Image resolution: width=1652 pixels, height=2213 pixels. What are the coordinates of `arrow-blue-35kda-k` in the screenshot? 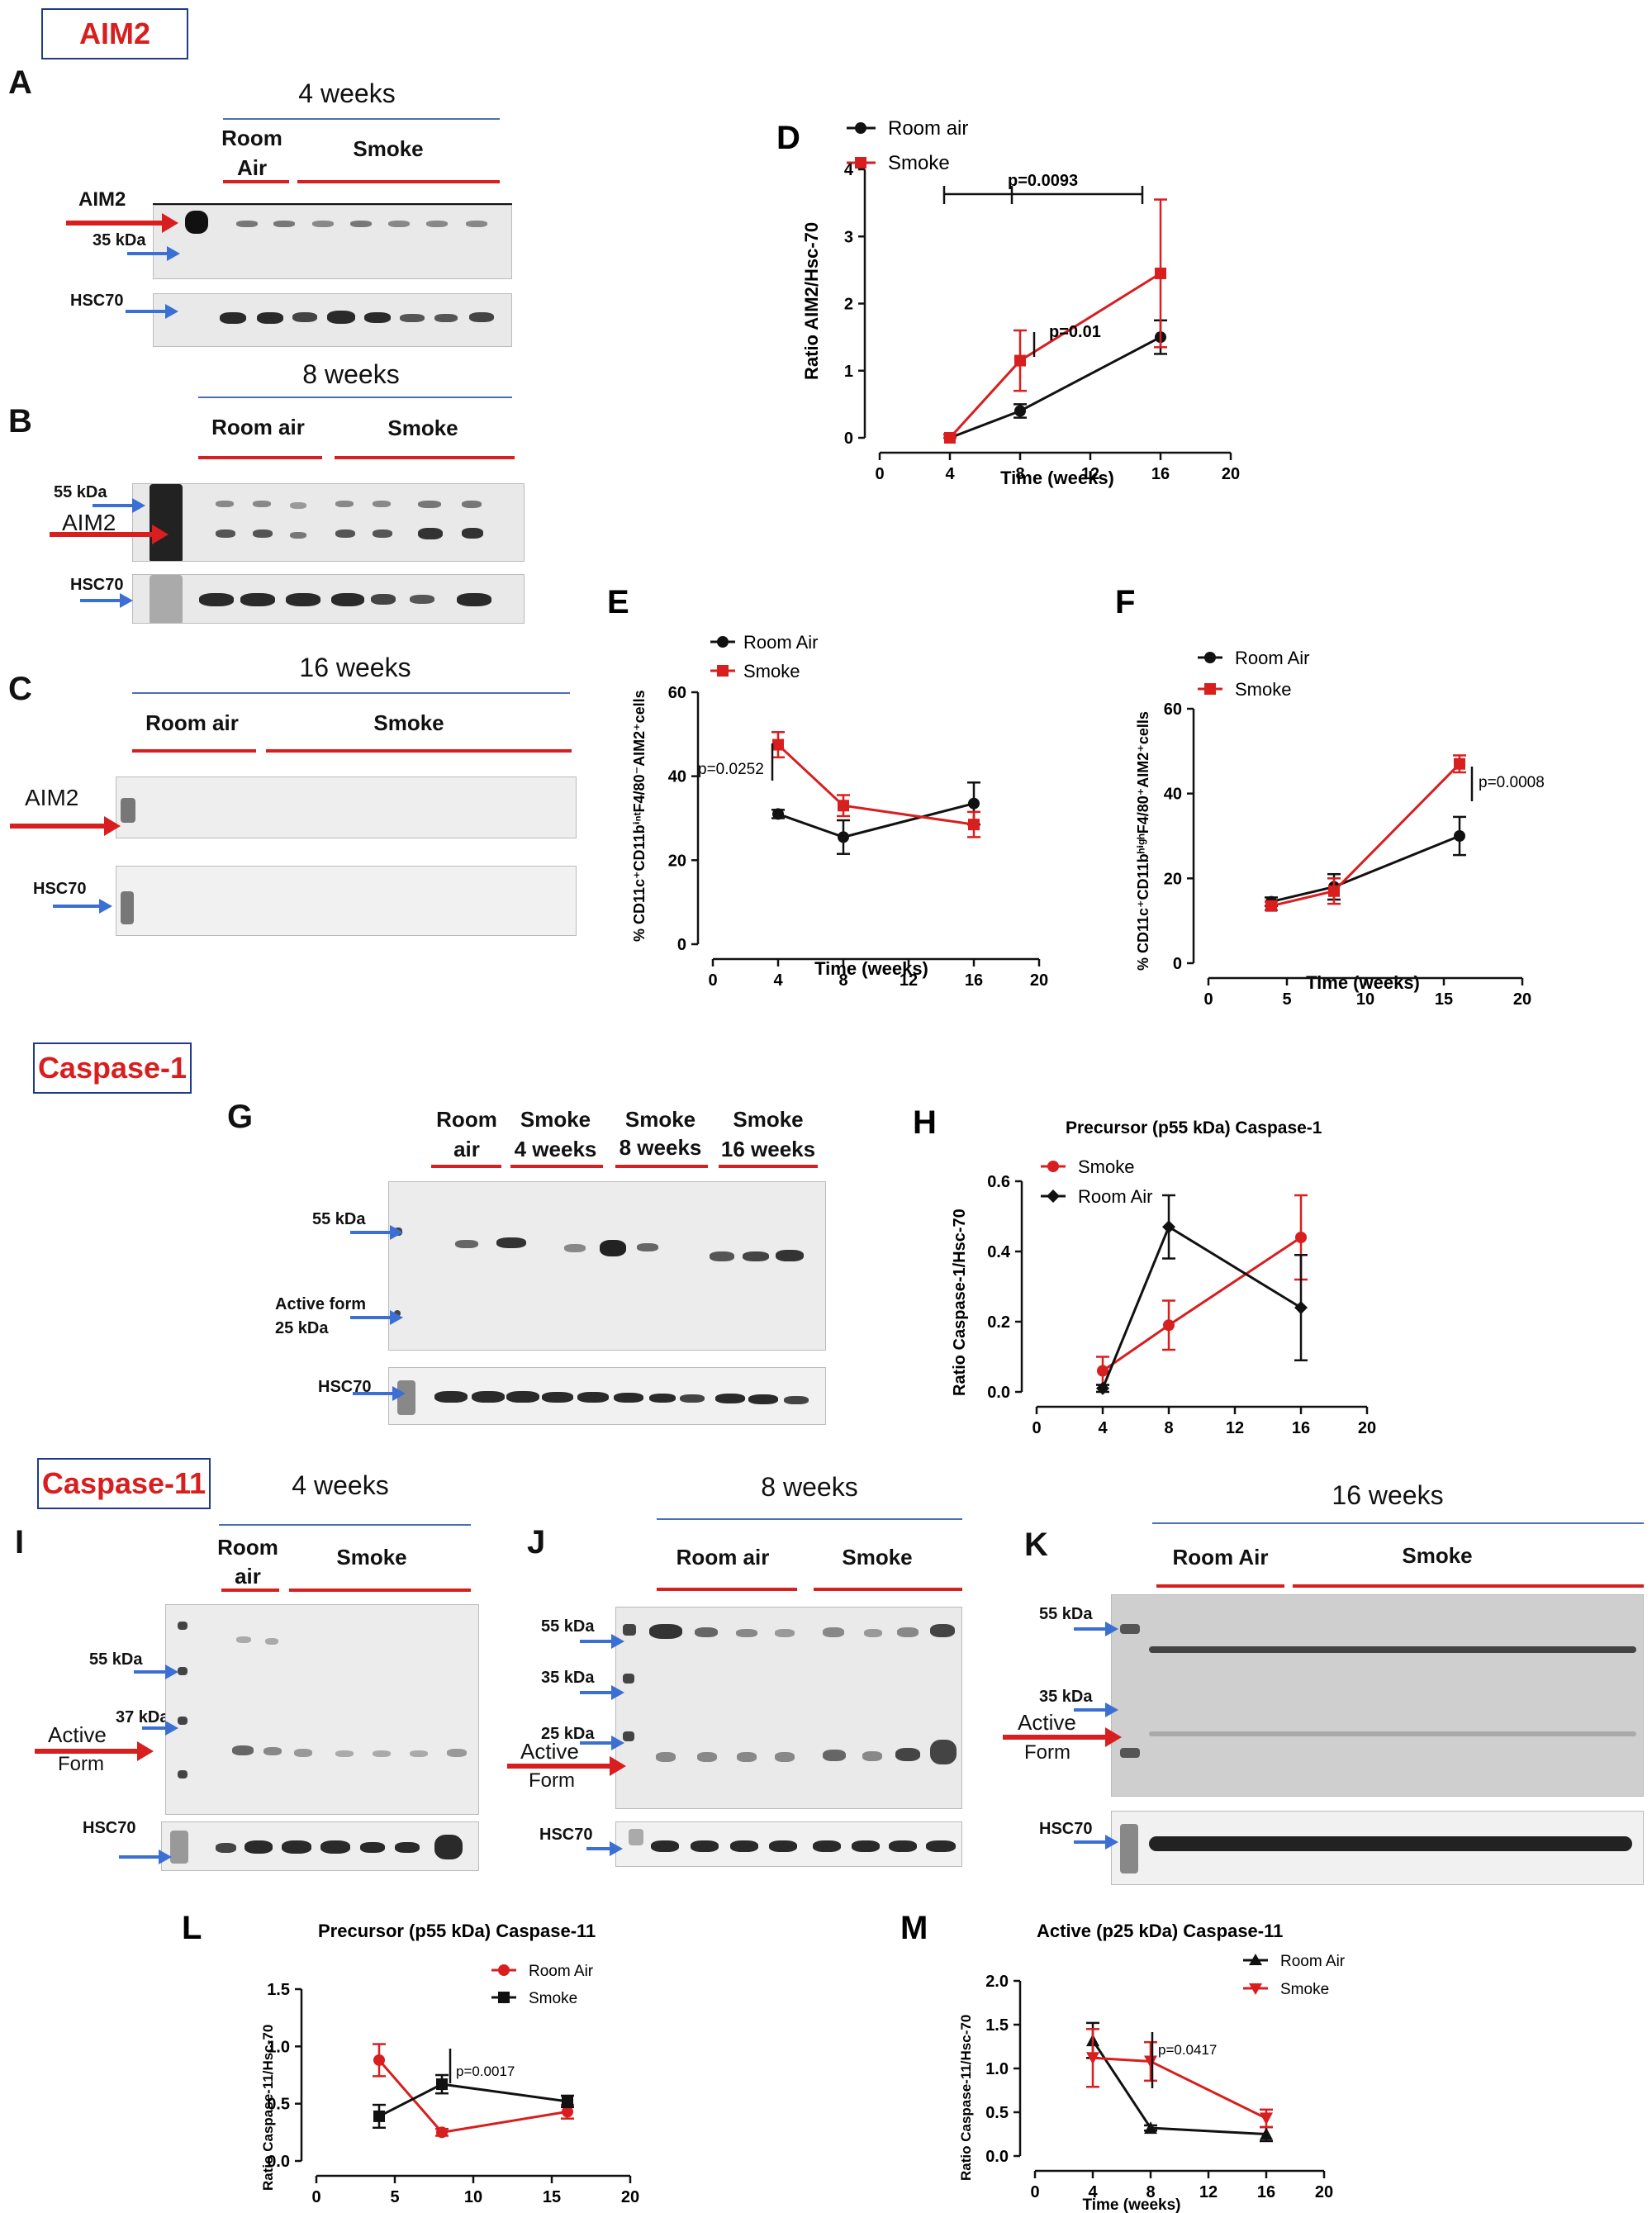 It's located at (1096, 1709).